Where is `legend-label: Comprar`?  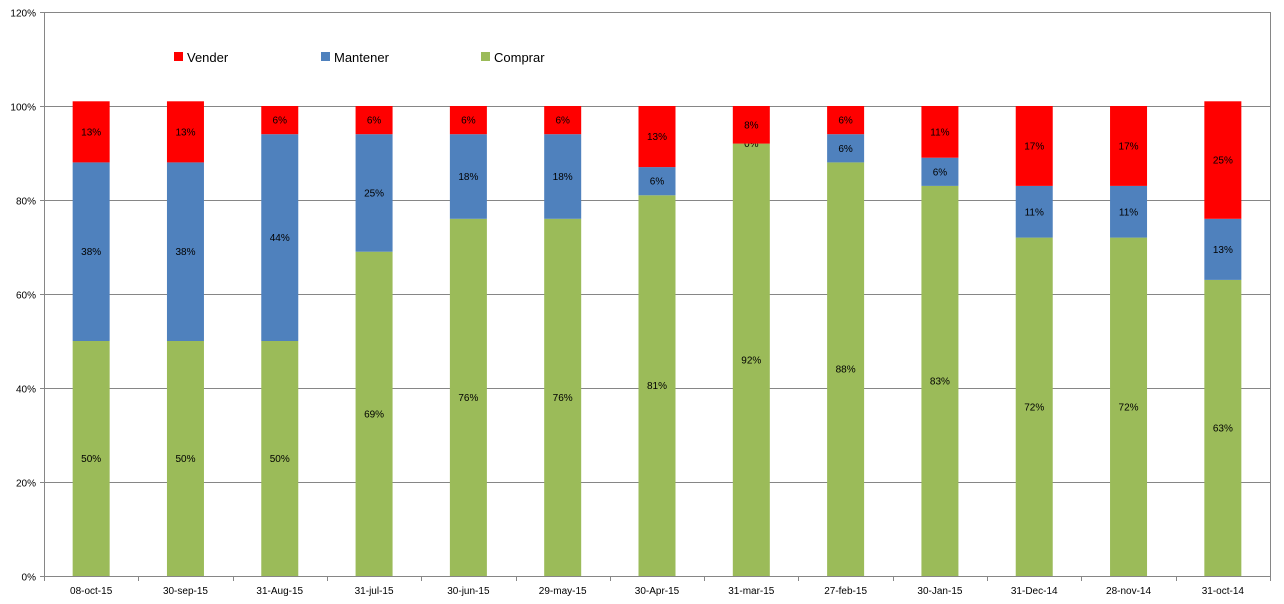 legend-label: Comprar is located at coordinates (519, 57).